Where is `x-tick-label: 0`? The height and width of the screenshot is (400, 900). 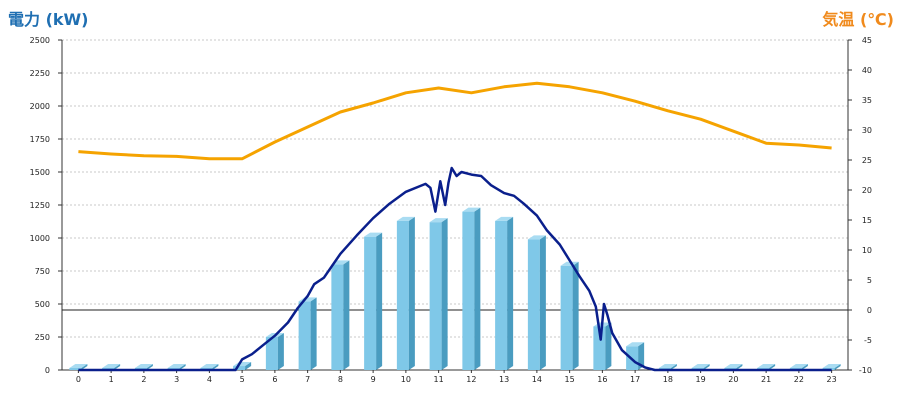
x-tick-label: 0 is located at coordinates (78, 379).